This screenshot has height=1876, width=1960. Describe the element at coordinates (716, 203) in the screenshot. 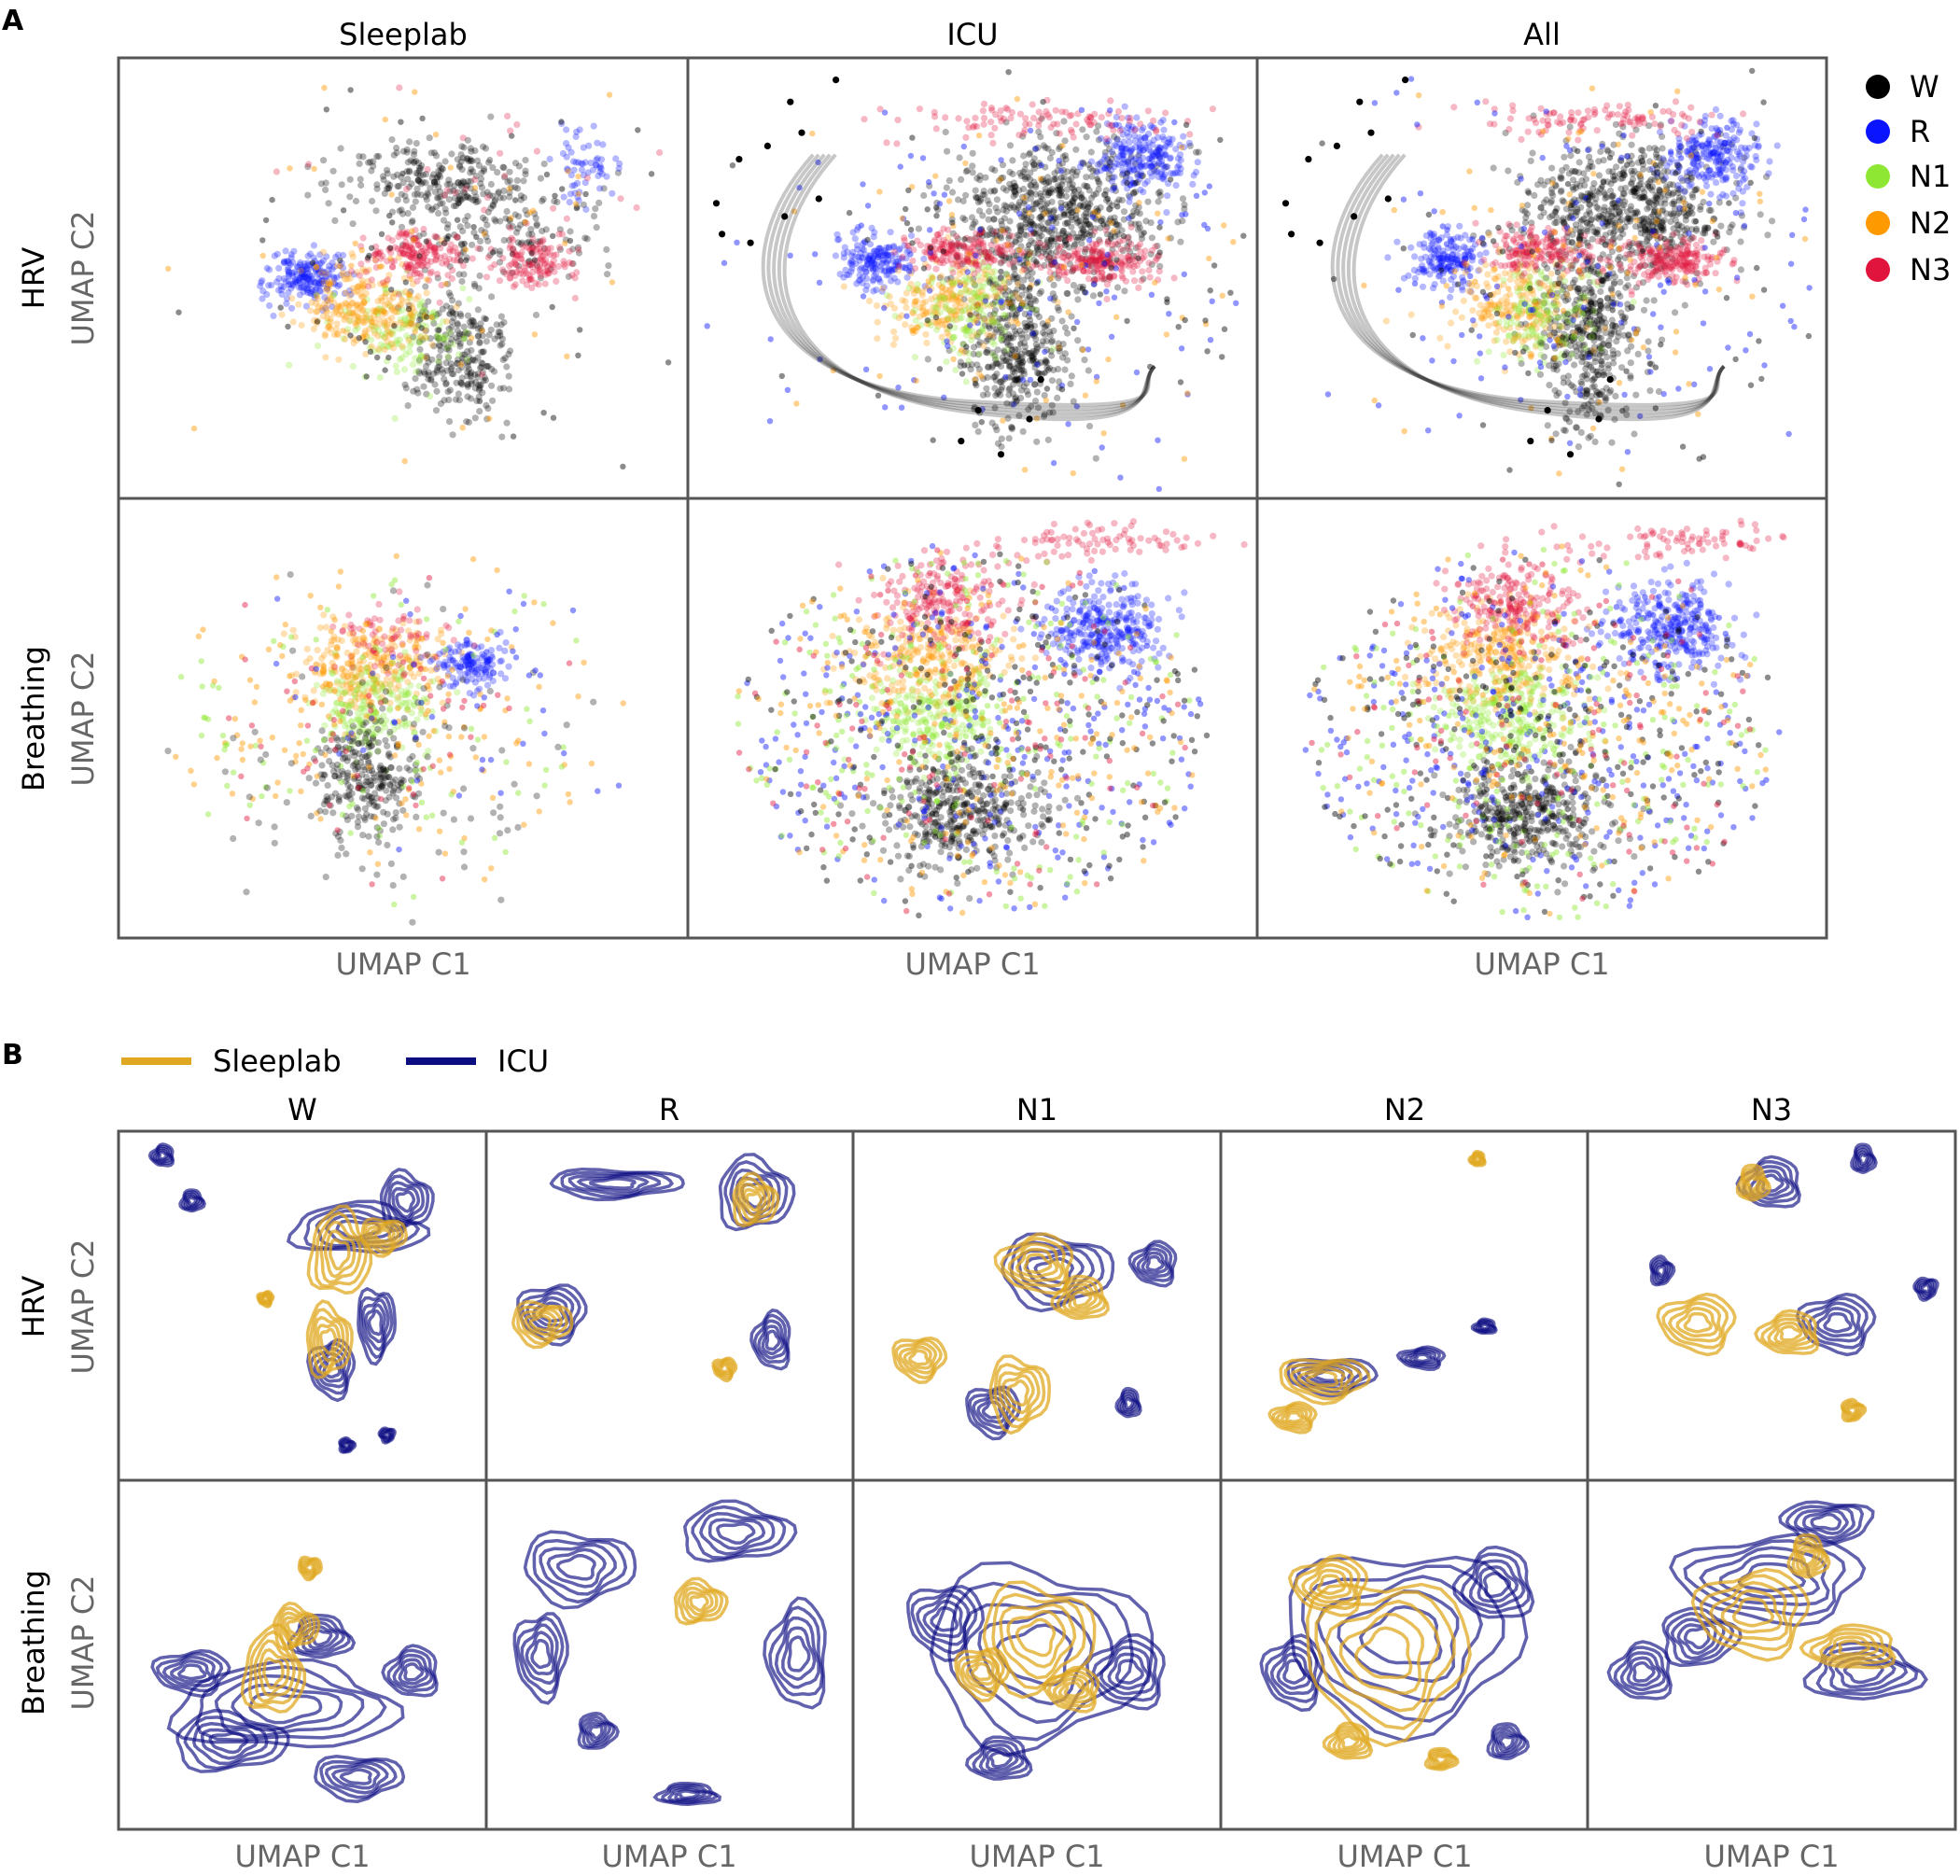

I see `point-w-outlier` at that location.